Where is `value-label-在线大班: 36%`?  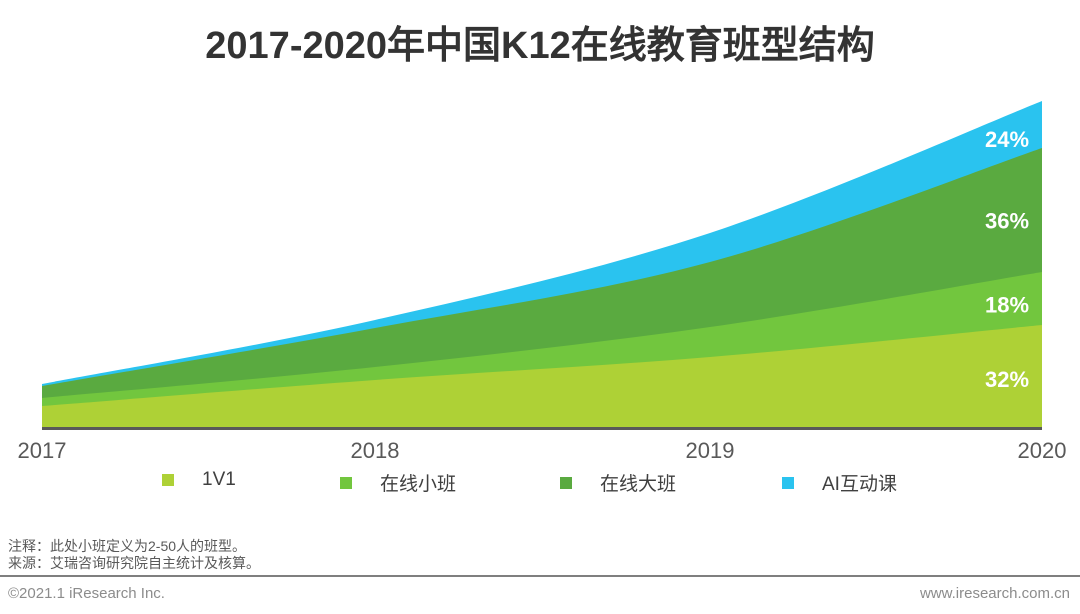 value-label-在线大班: 36% is located at coordinates (1007, 220).